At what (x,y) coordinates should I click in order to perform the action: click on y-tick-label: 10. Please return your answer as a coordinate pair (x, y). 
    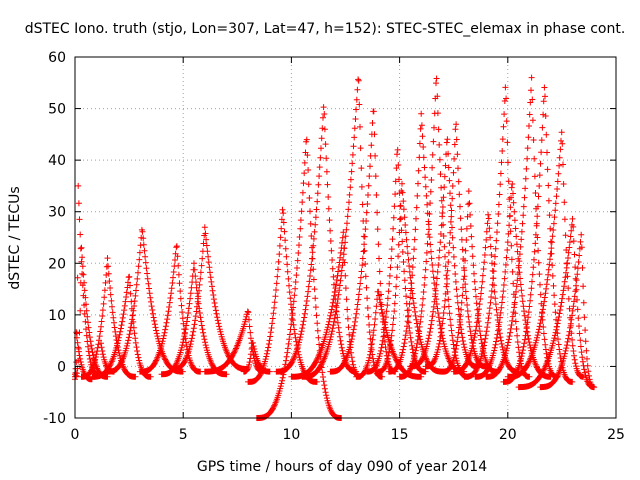
    Looking at the image, I should click on (57, 316).